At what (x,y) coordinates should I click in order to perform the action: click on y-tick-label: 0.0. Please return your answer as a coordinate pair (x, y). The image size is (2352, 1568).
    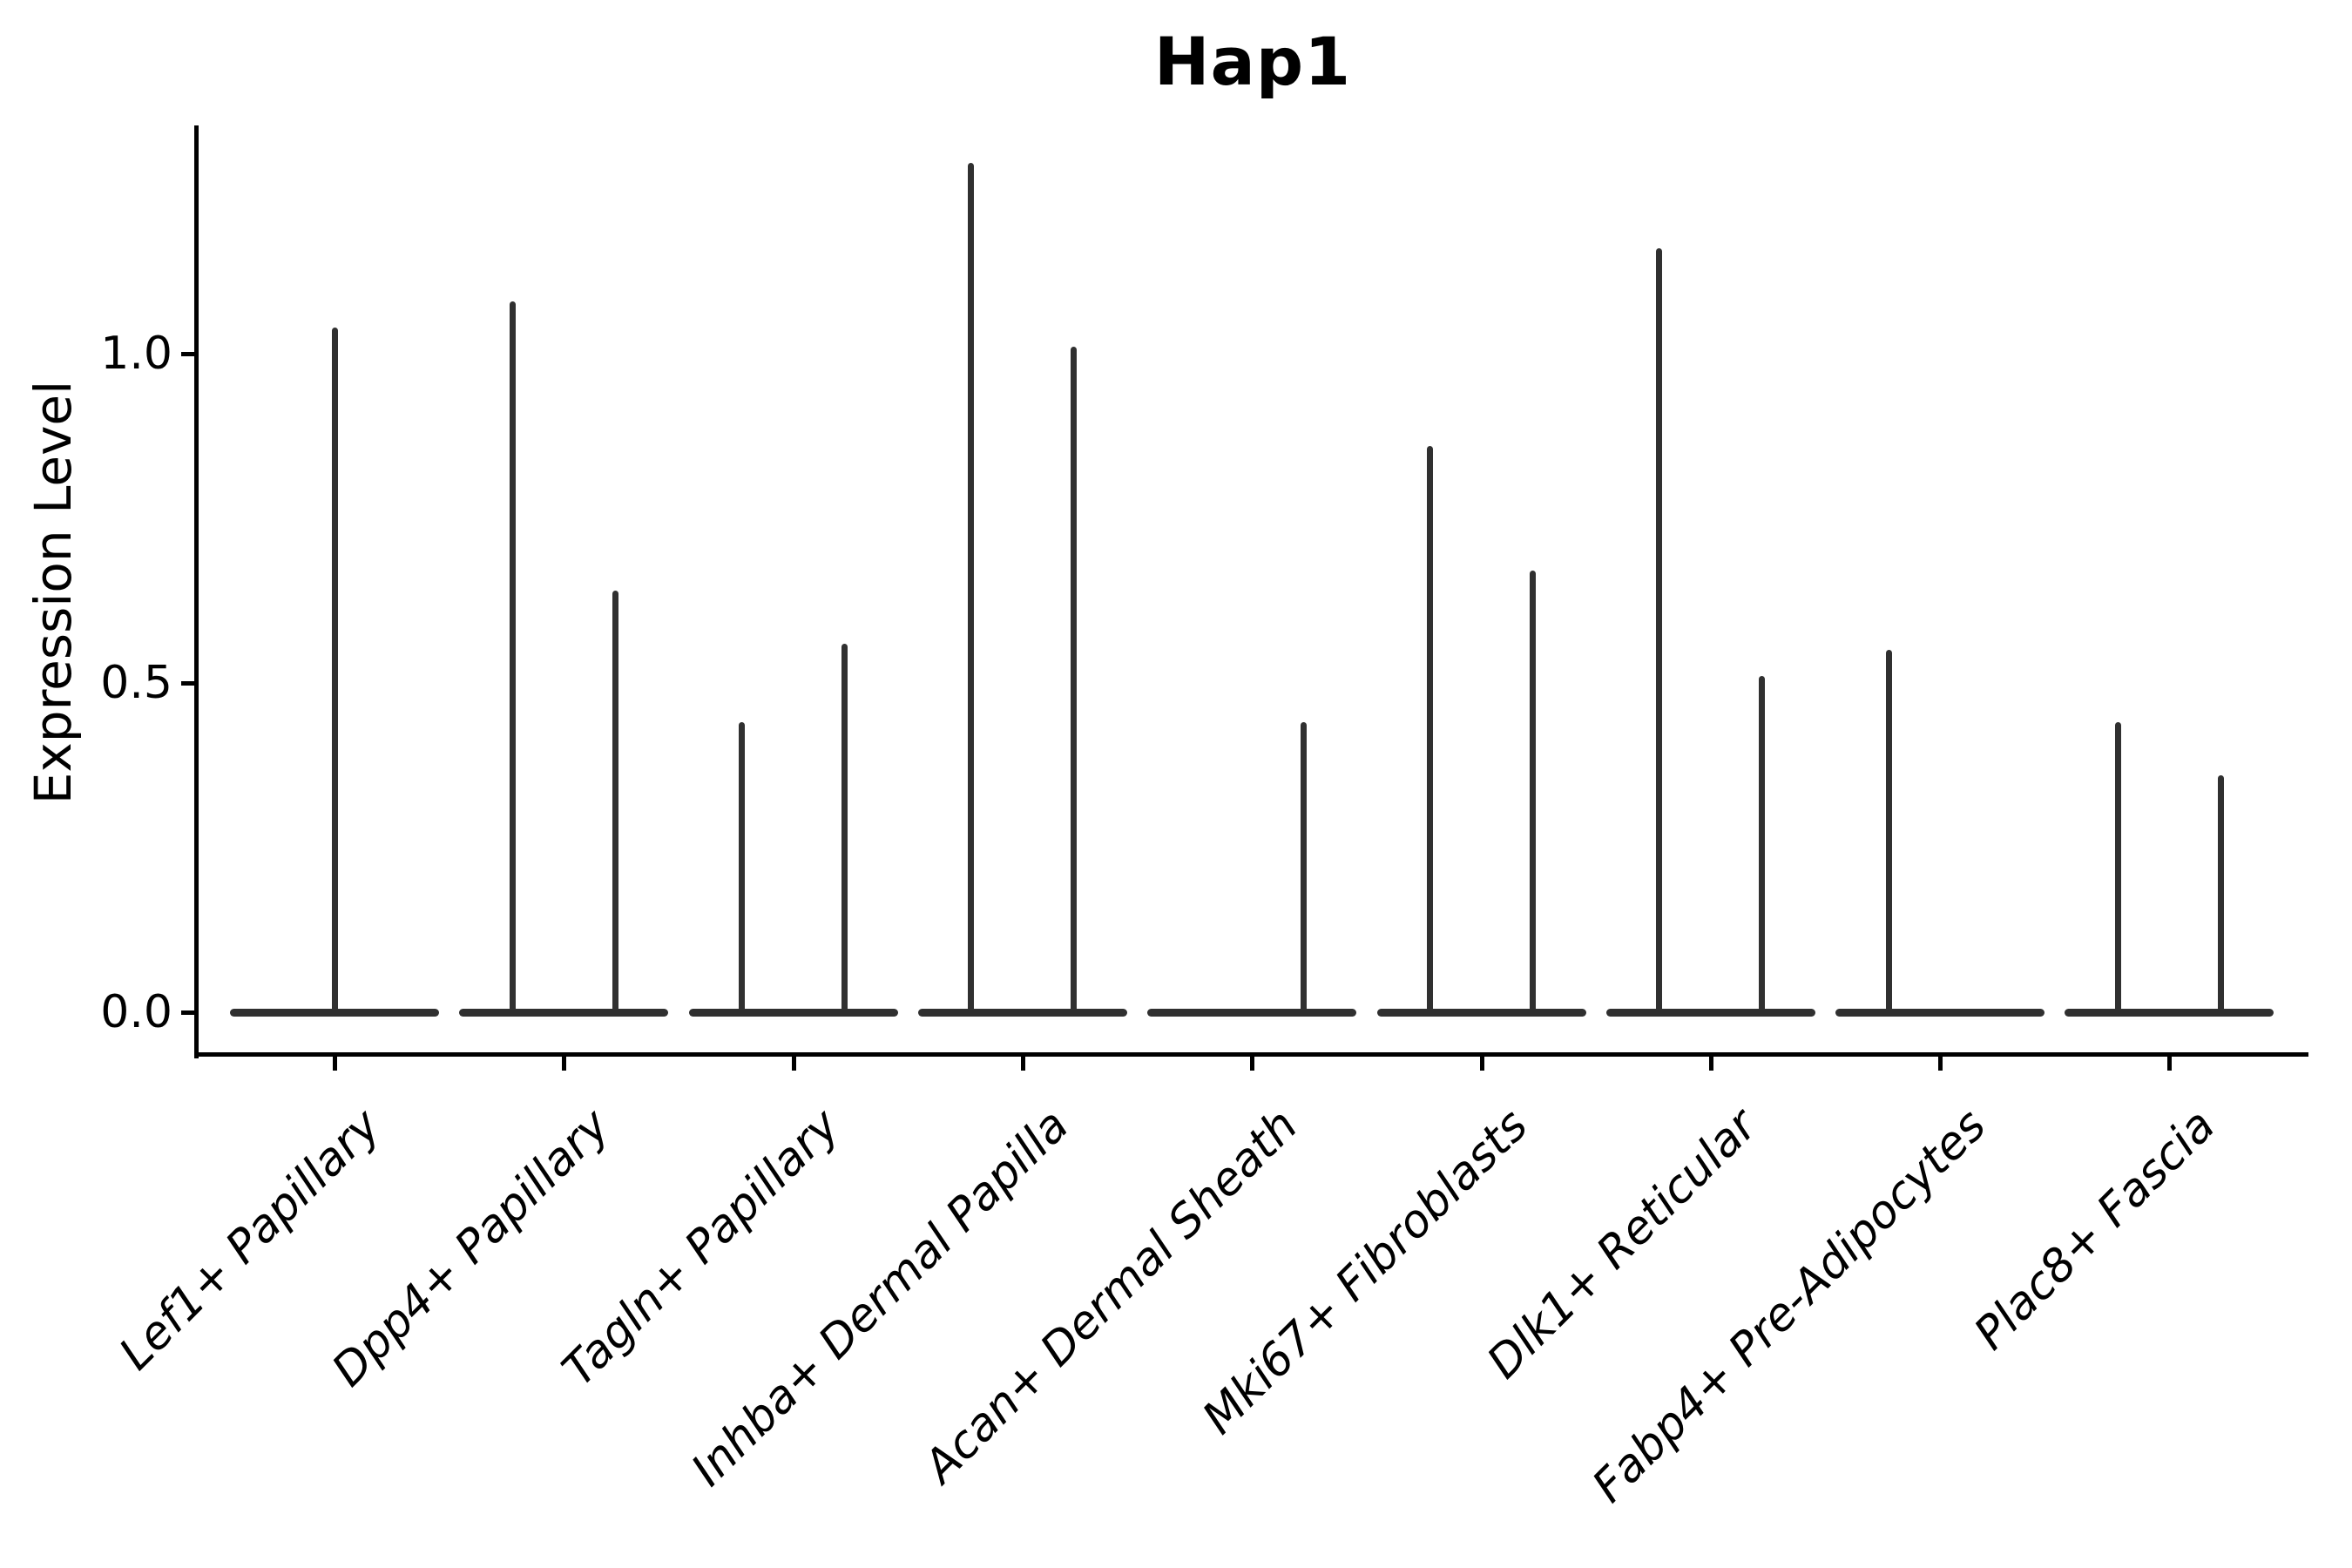
    Looking at the image, I should click on (136, 1012).